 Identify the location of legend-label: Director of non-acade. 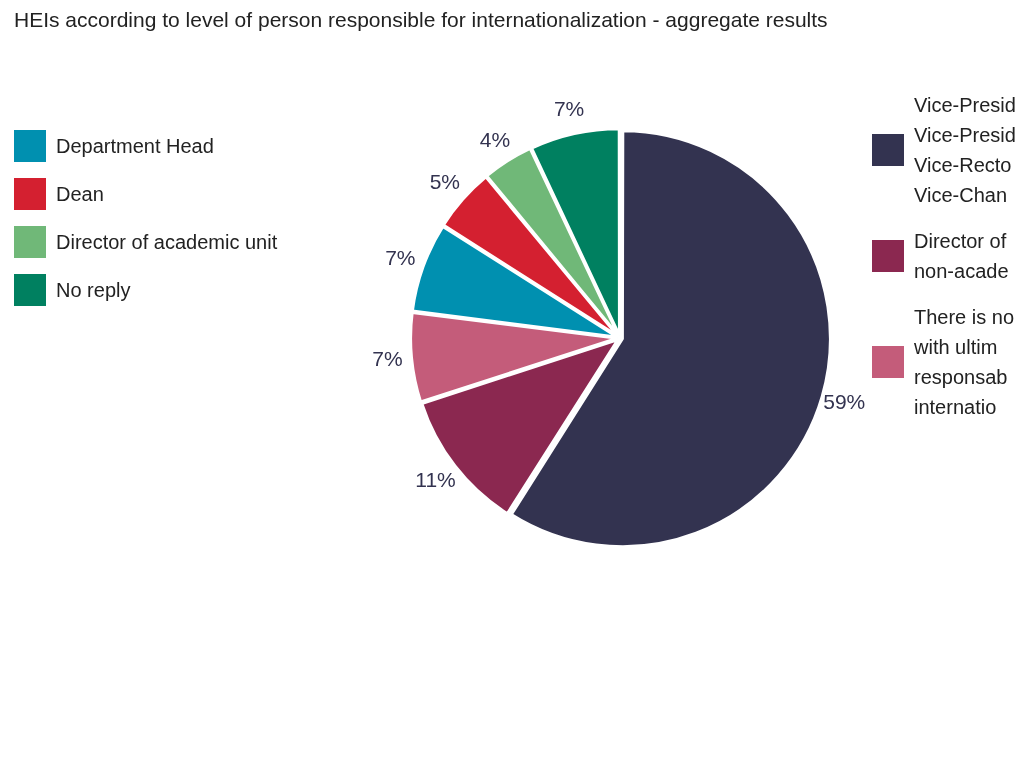
(961, 256).